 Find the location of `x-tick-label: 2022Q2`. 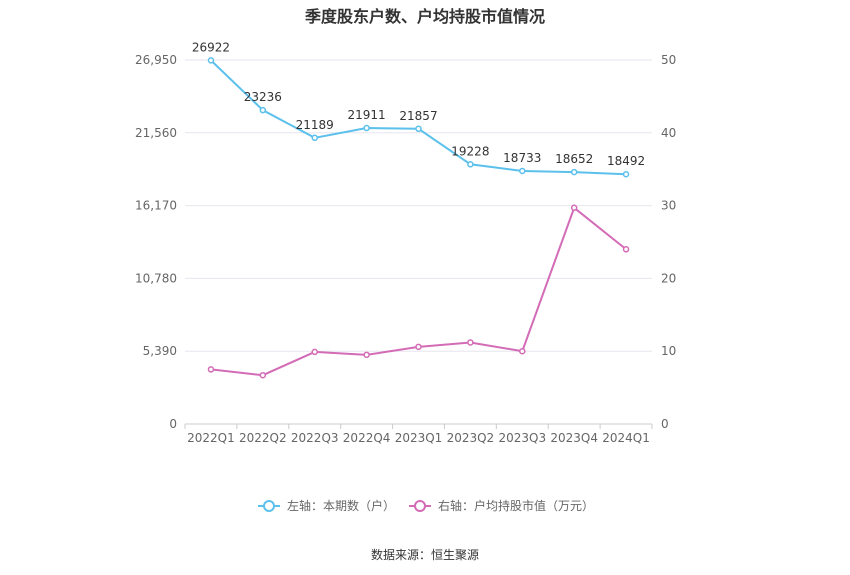

x-tick-label: 2022Q2 is located at coordinates (263, 438).